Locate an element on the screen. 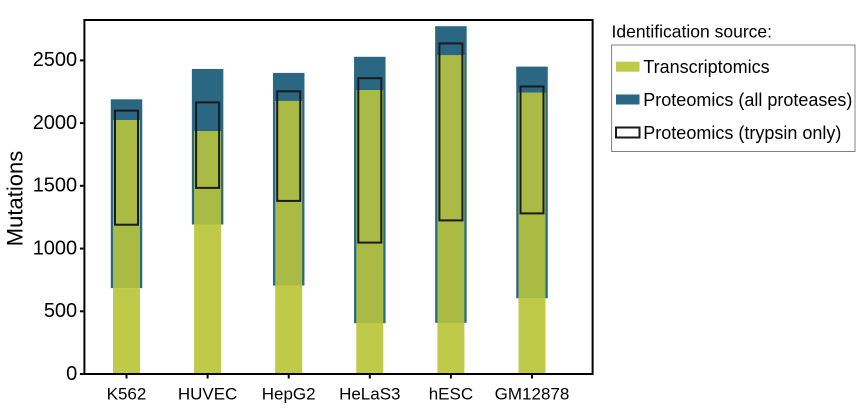  svg-text: 1500 is located at coordinates (55, 186).